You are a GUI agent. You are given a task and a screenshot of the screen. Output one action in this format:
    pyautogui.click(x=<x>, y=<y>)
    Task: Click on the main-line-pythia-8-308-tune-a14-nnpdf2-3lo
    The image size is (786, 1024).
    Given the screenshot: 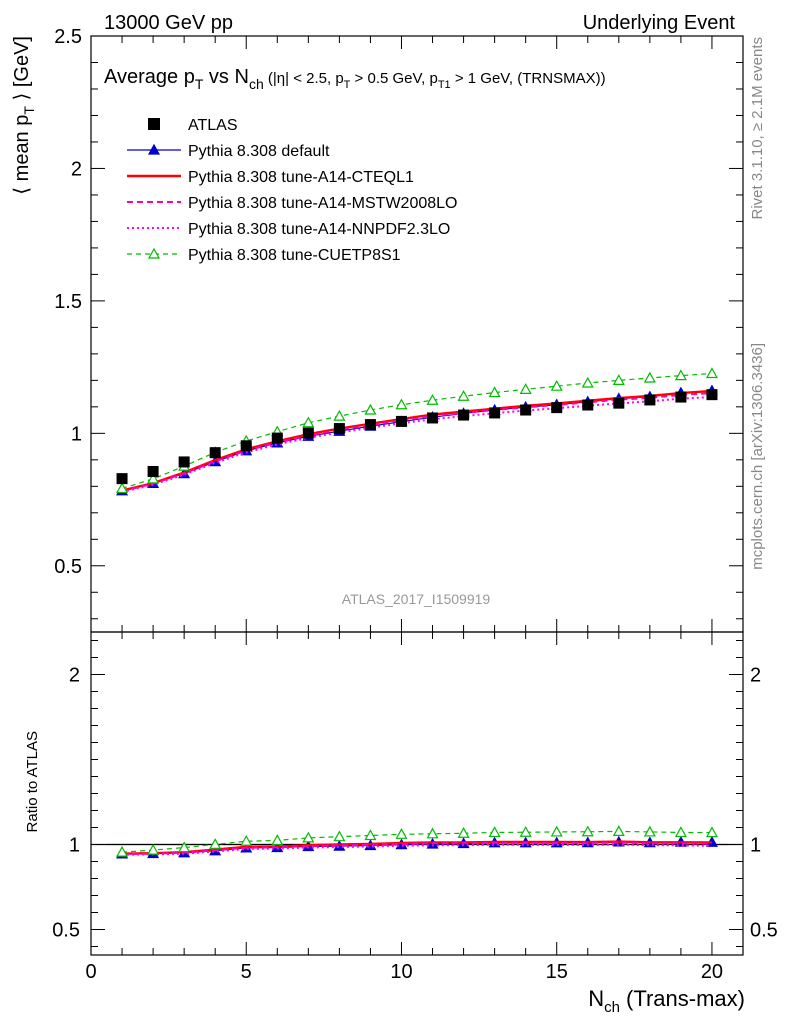 What is the action you would take?
    pyautogui.click(x=417, y=444)
    